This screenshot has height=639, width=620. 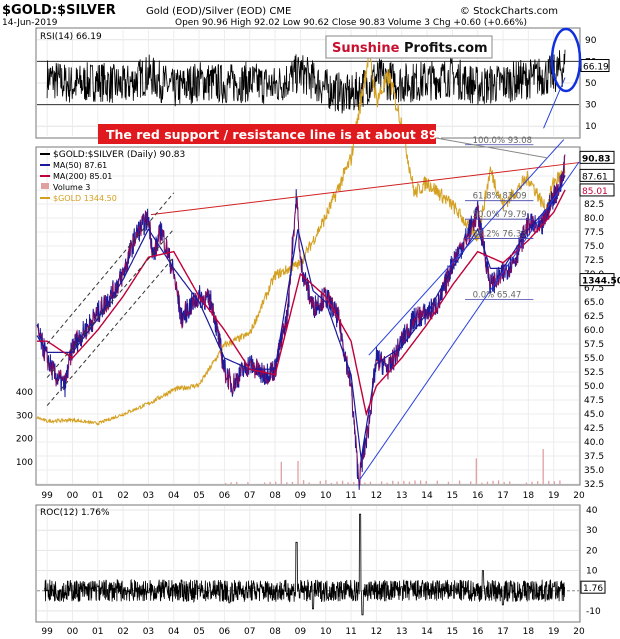 I want to click on rsi-highlight-ellipse, so click(x=566, y=60).